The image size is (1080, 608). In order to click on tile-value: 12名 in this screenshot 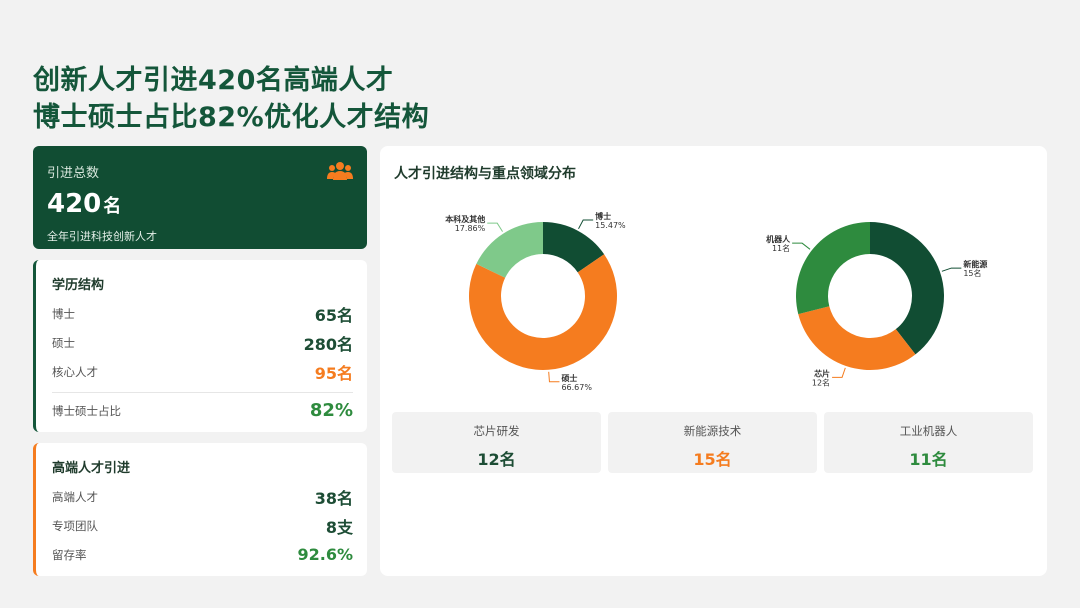, I will do `click(496, 459)`.